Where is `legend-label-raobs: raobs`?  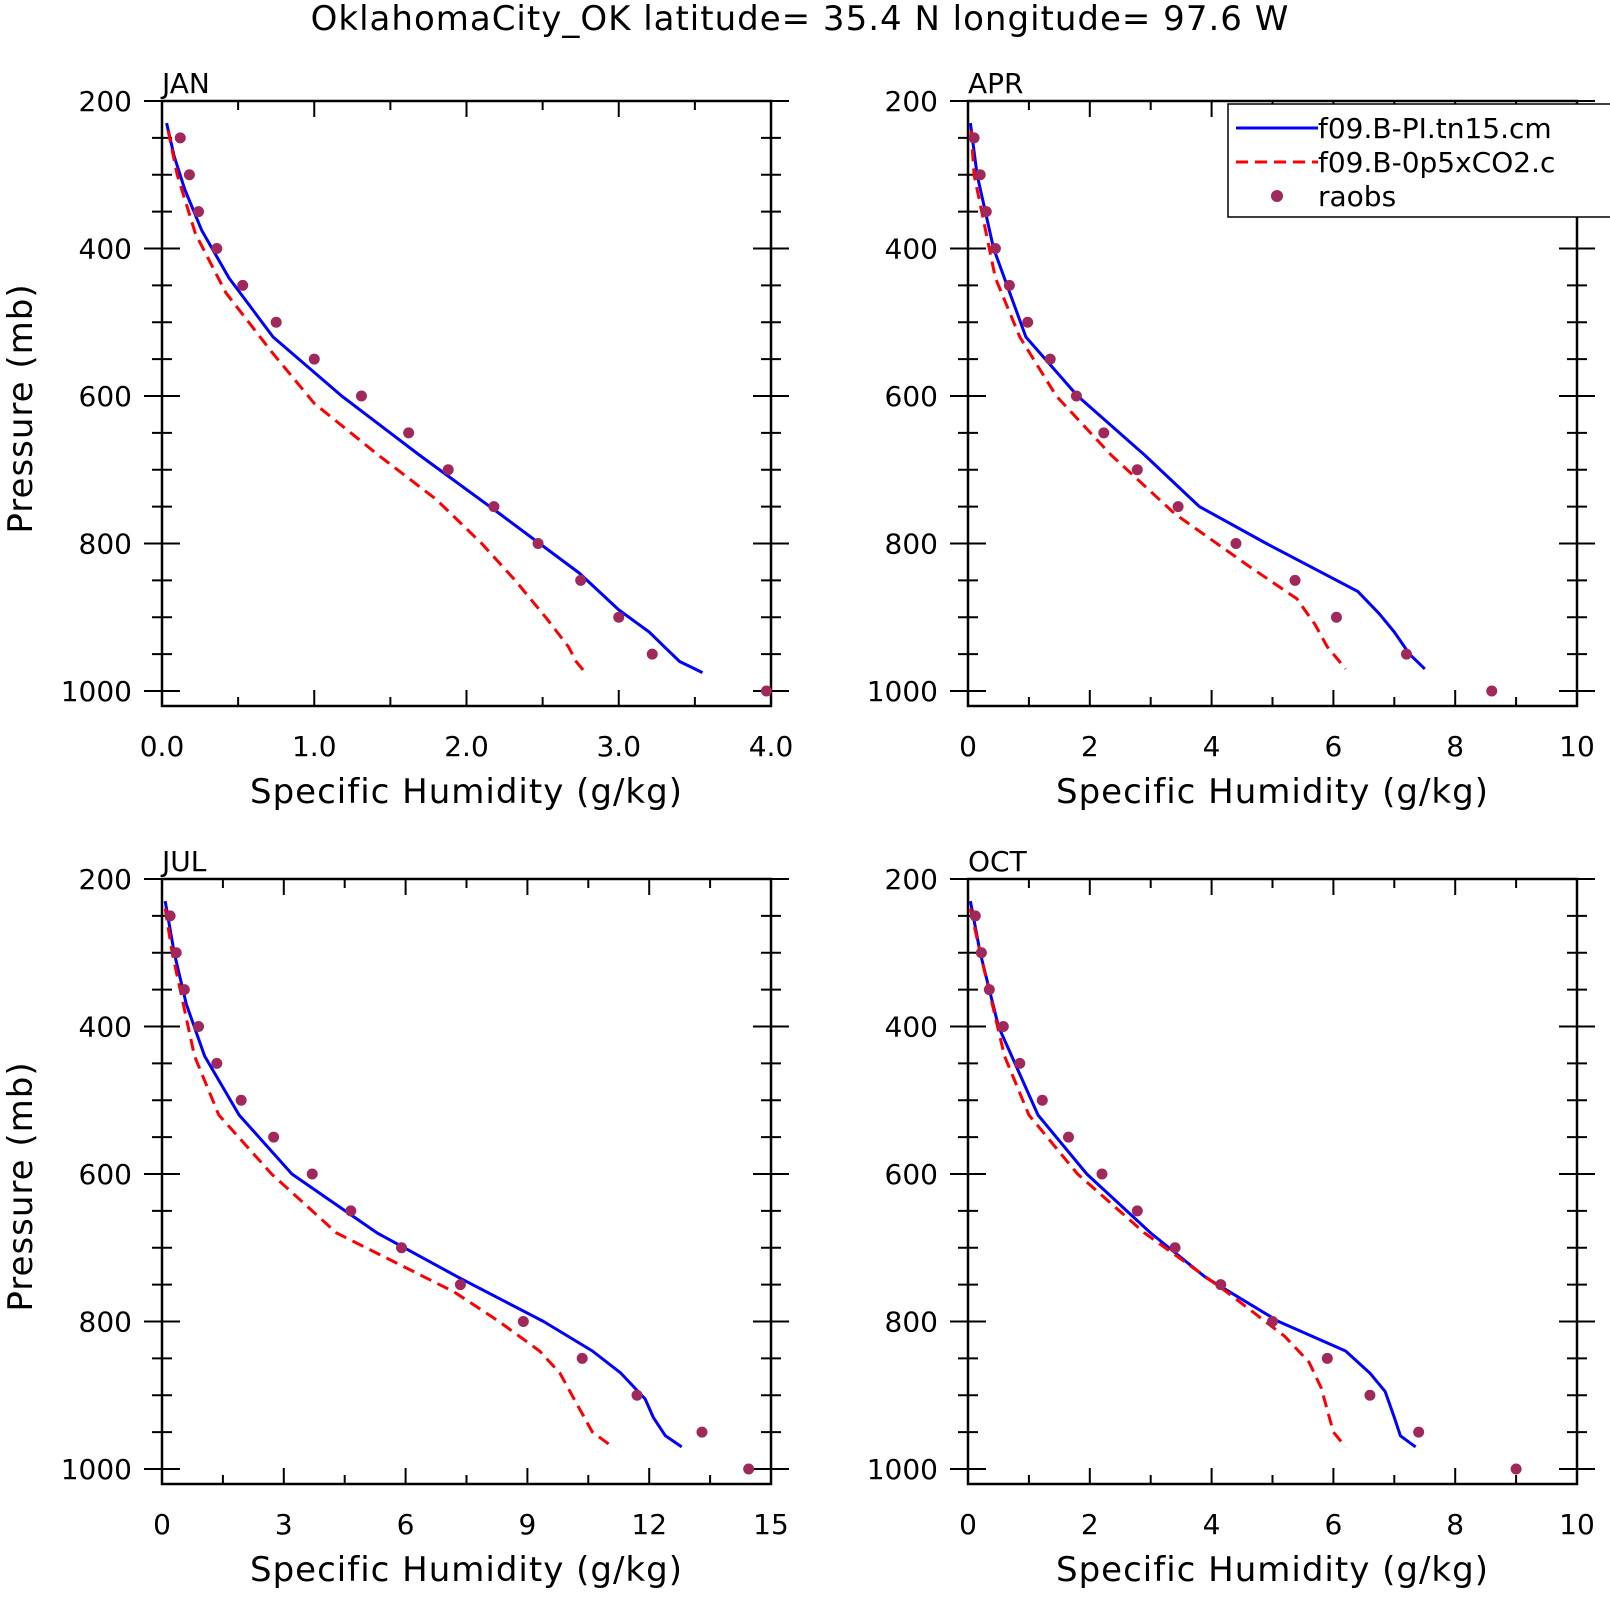
legend-label-raobs: raobs is located at coordinates (1357, 196).